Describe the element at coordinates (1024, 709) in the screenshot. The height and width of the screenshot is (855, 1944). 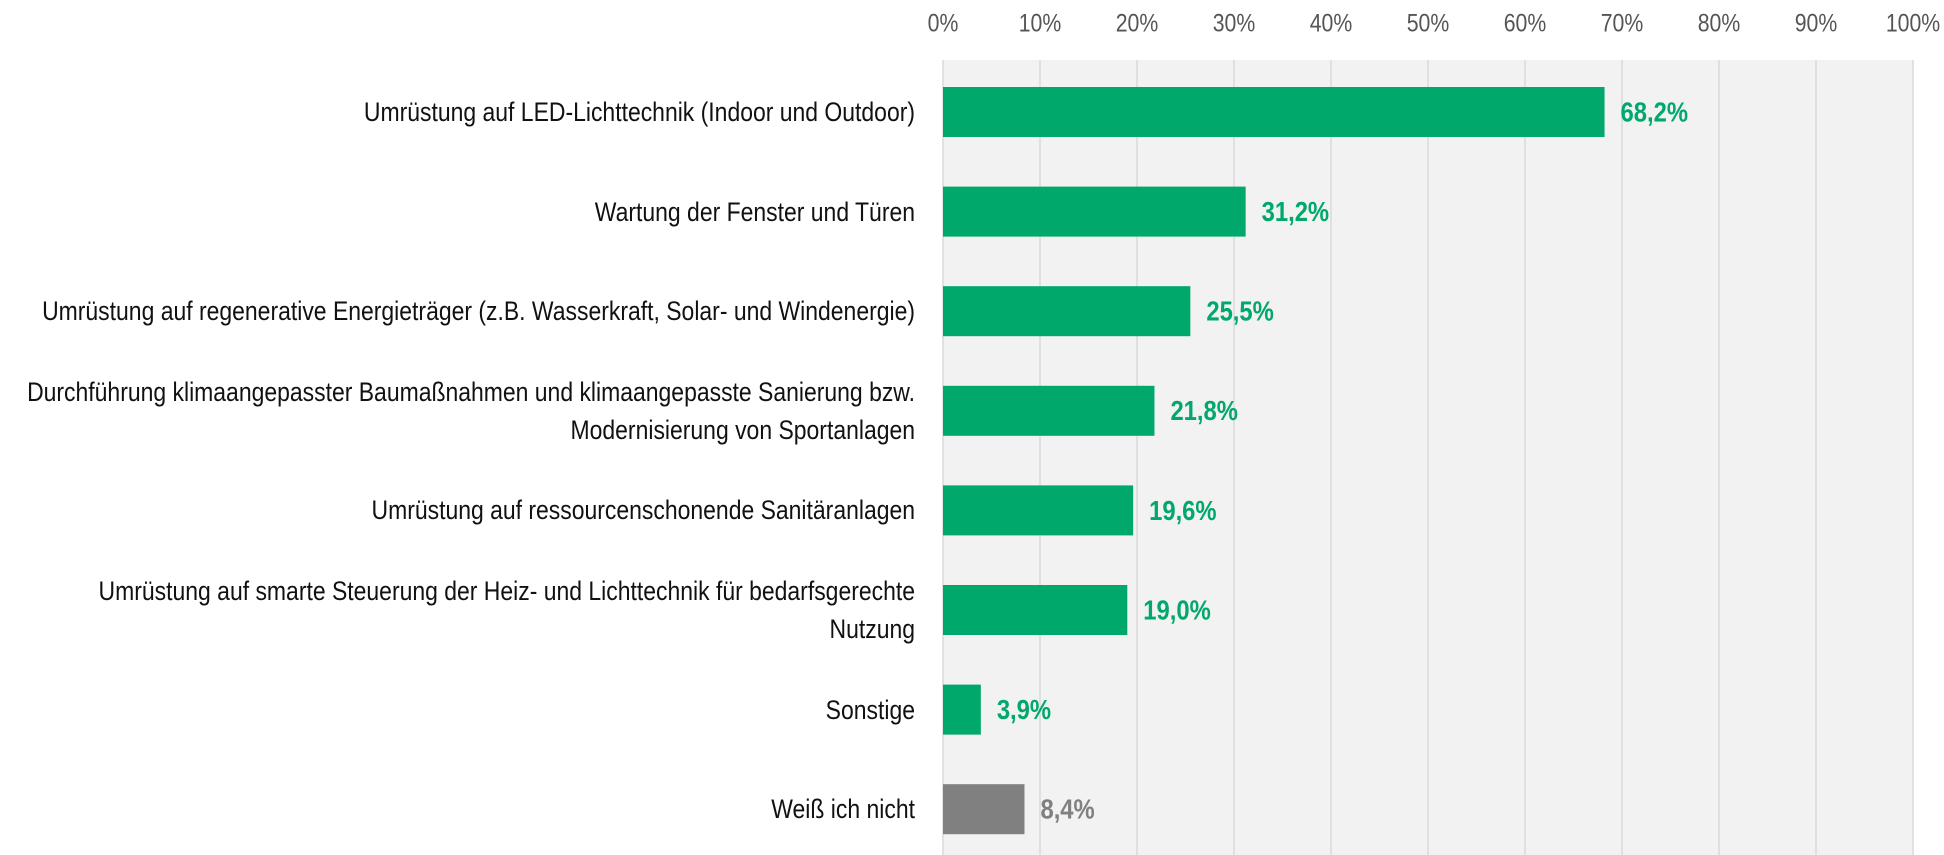
I see `value-label: 3,9%` at that location.